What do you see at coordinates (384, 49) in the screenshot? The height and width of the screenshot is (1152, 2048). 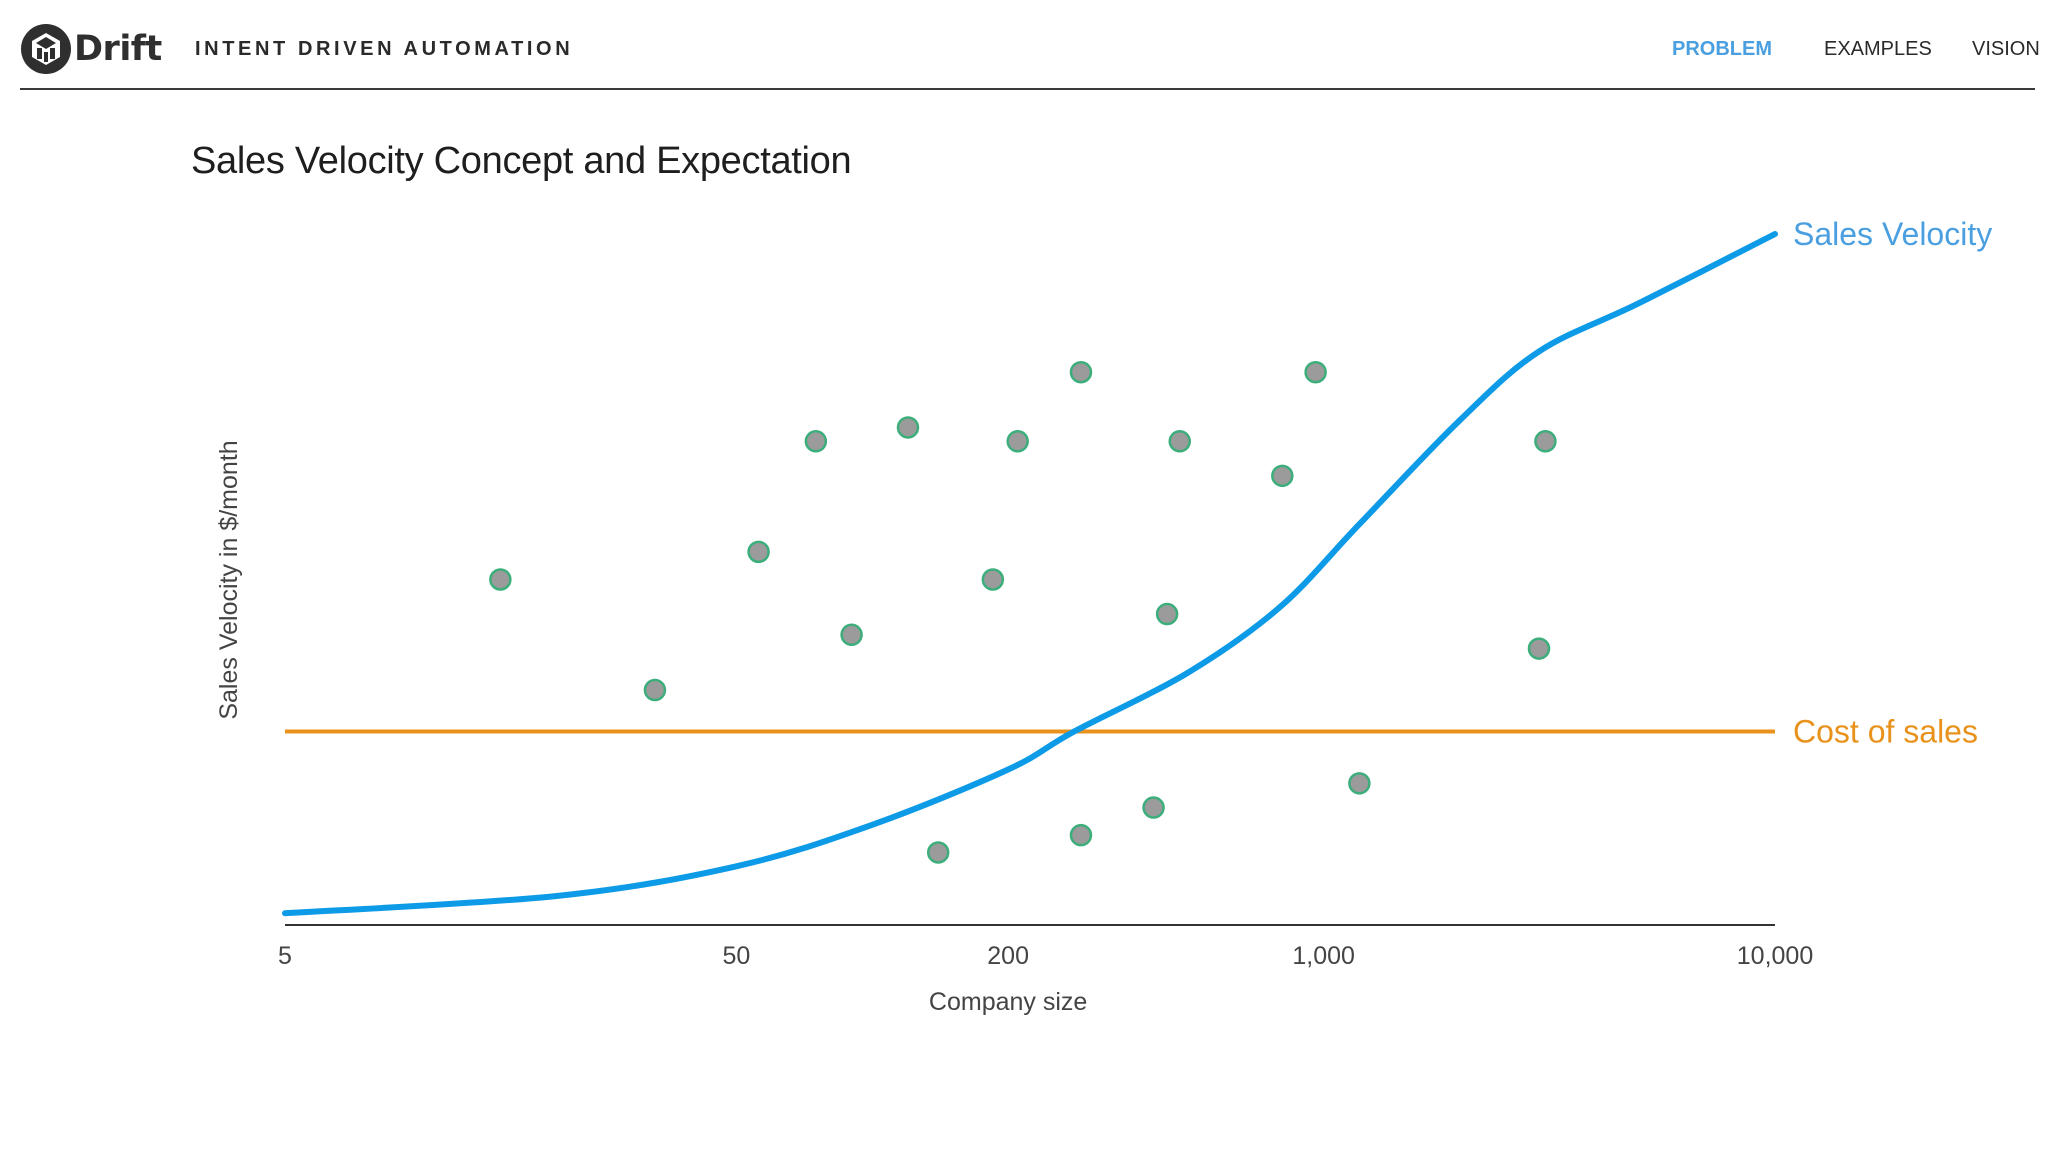 I see `tagline: INTENT DRIVEN AUTOMATION` at bounding box center [384, 49].